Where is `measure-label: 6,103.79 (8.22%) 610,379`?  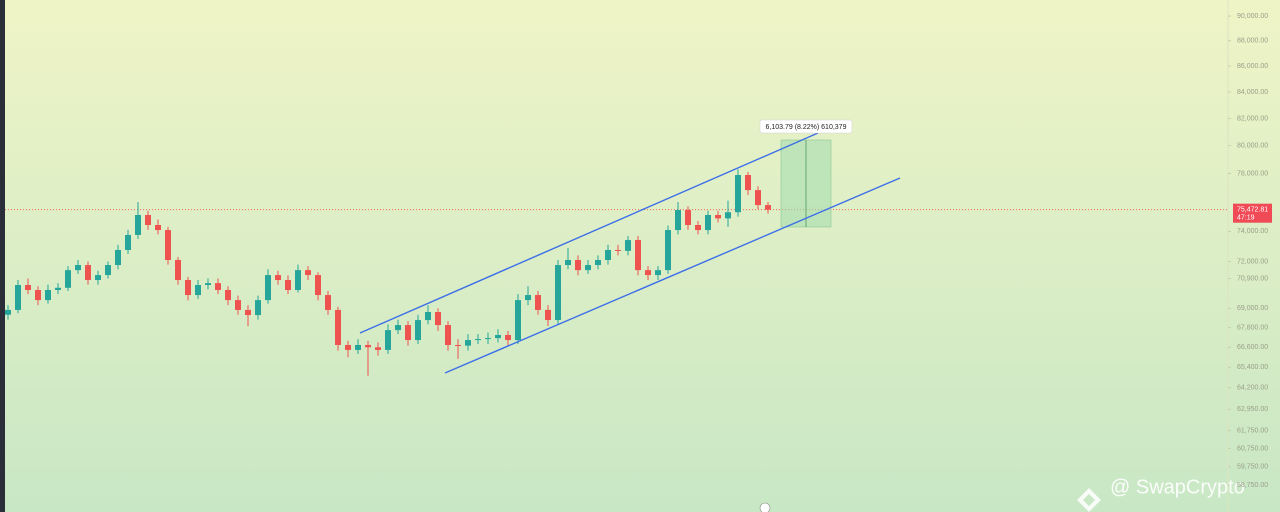 measure-label: 6,103.79 (8.22%) 610,379 is located at coordinates (806, 127).